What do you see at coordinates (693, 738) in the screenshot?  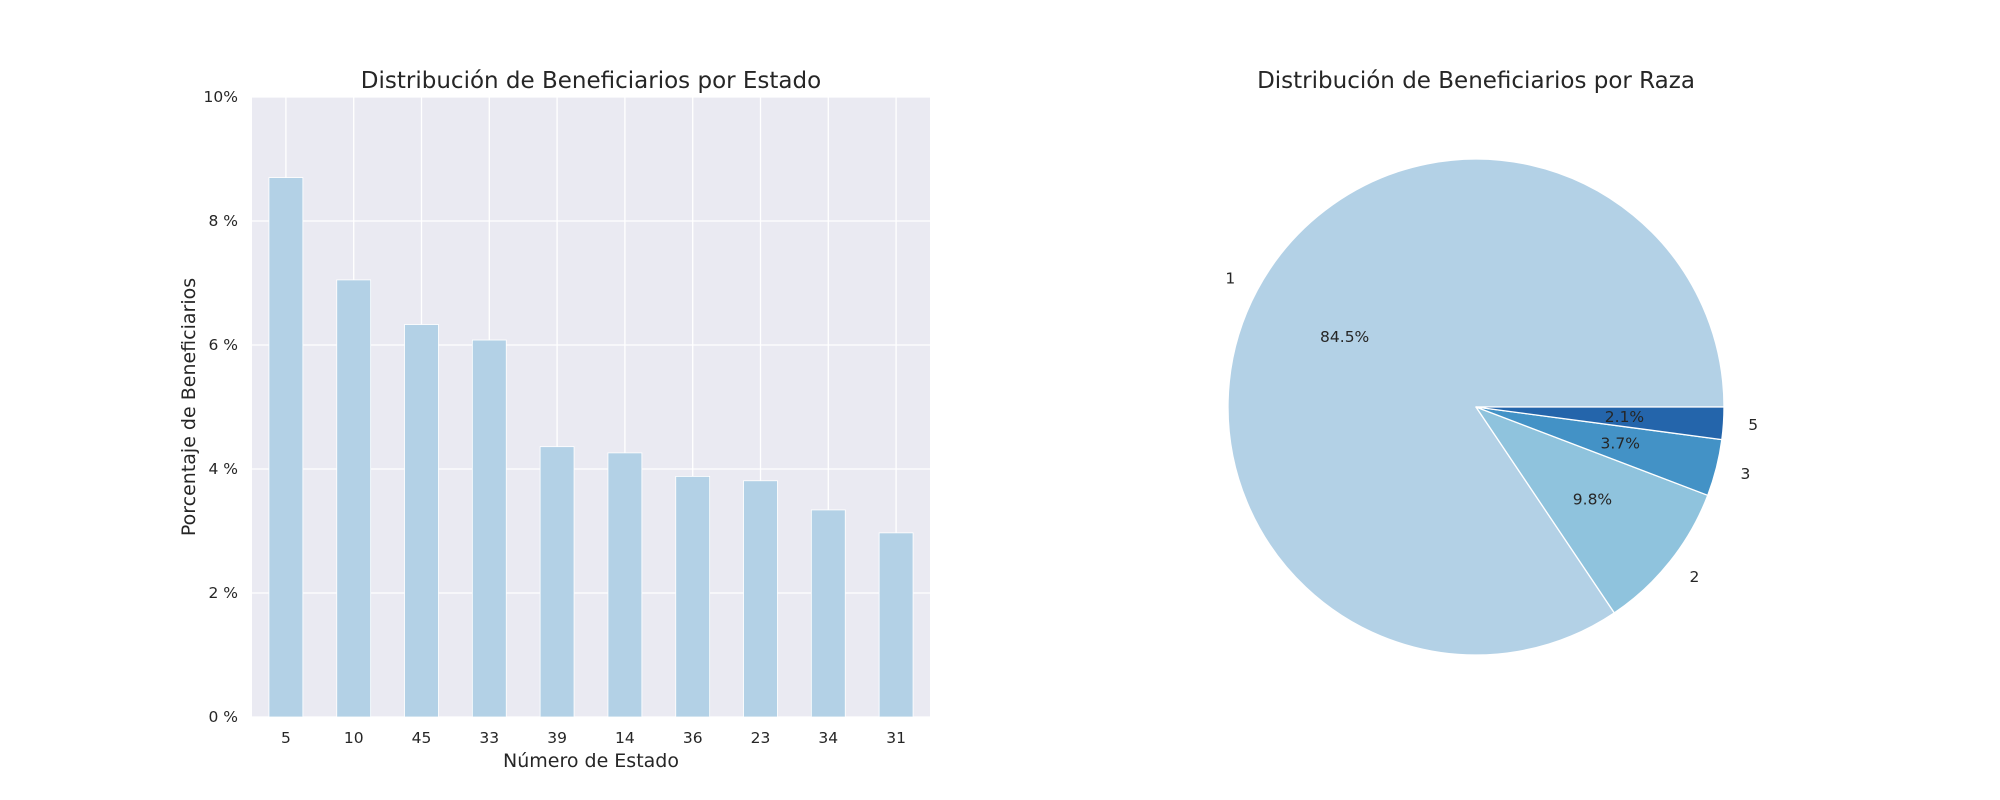 I see `x-tick-label: 36` at bounding box center [693, 738].